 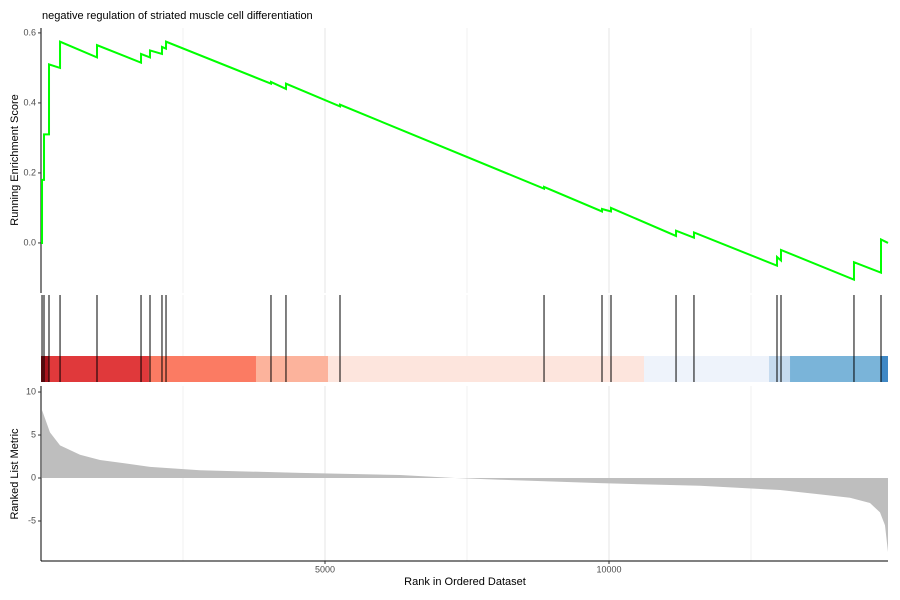 What do you see at coordinates (31, 391) in the screenshot?
I see `y-tick-label: 10` at bounding box center [31, 391].